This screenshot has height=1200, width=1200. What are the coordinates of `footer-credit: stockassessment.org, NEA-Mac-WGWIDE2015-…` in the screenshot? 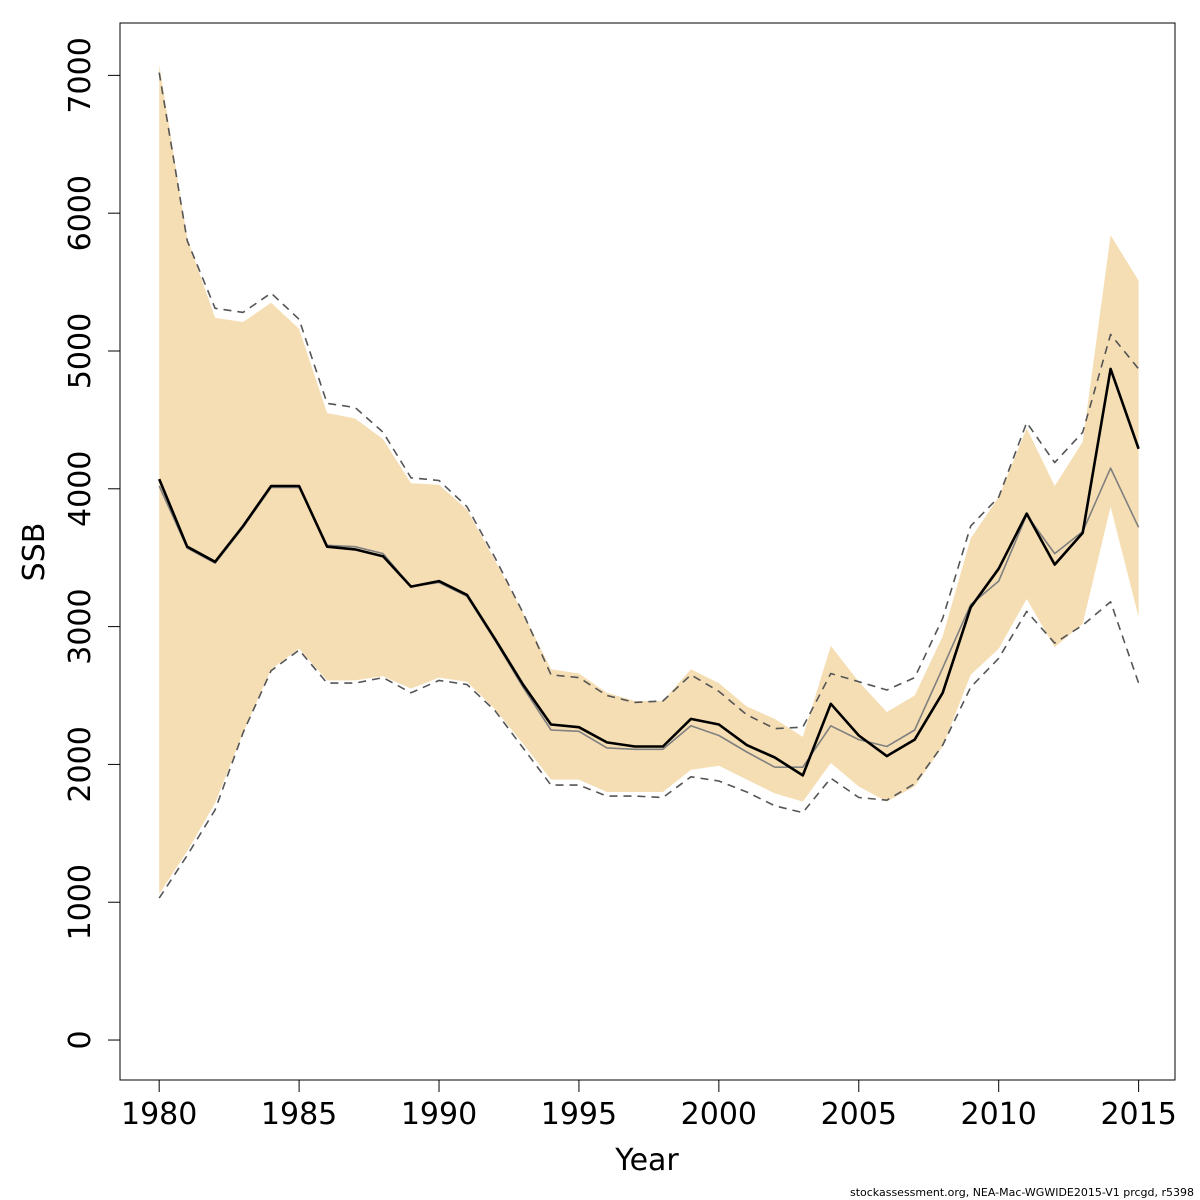 It's located at (1022, 1192).